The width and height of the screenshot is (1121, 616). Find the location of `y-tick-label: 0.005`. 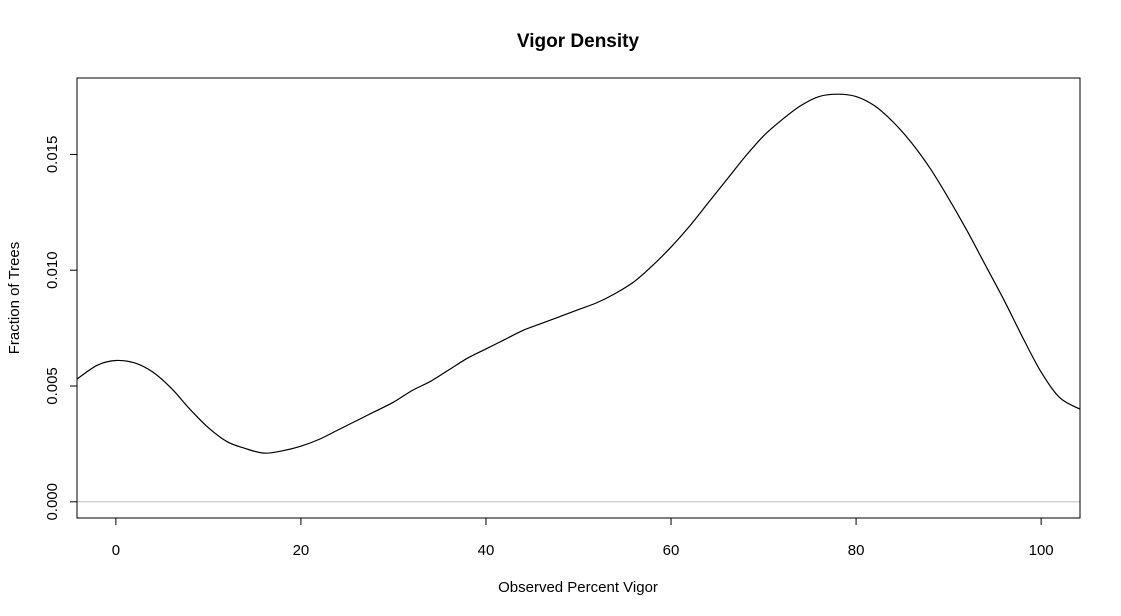

y-tick-label: 0.005 is located at coordinates (52, 386).